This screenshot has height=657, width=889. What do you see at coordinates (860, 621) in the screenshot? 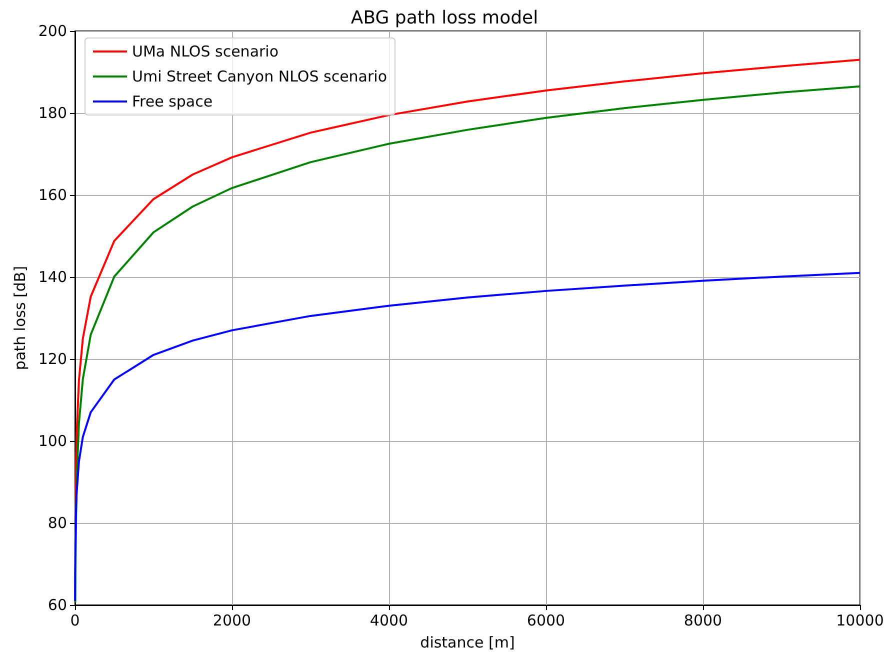
I see `x-tick-label: 10000` at bounding box center [860, 621].